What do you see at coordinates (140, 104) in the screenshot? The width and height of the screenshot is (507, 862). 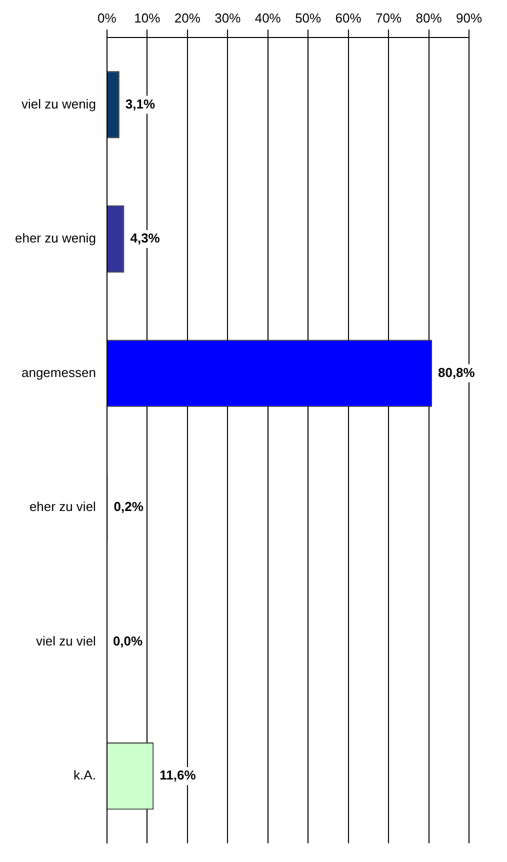 I see `data-label: 3,1%` at bounding box center [140, 104].